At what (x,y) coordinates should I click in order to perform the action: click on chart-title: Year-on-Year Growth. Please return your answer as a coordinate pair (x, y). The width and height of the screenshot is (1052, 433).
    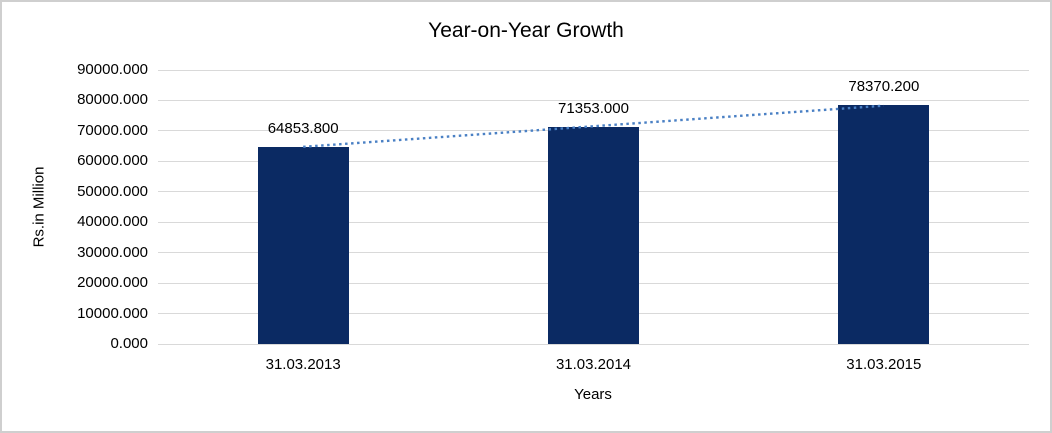
    Looking at the image, I should click on (526, 30).